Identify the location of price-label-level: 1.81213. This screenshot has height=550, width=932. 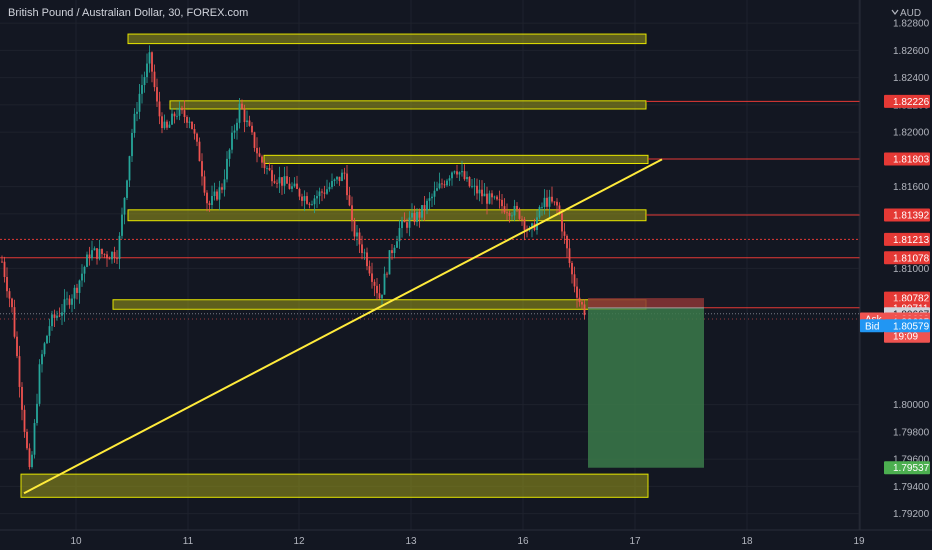
(907, 239).